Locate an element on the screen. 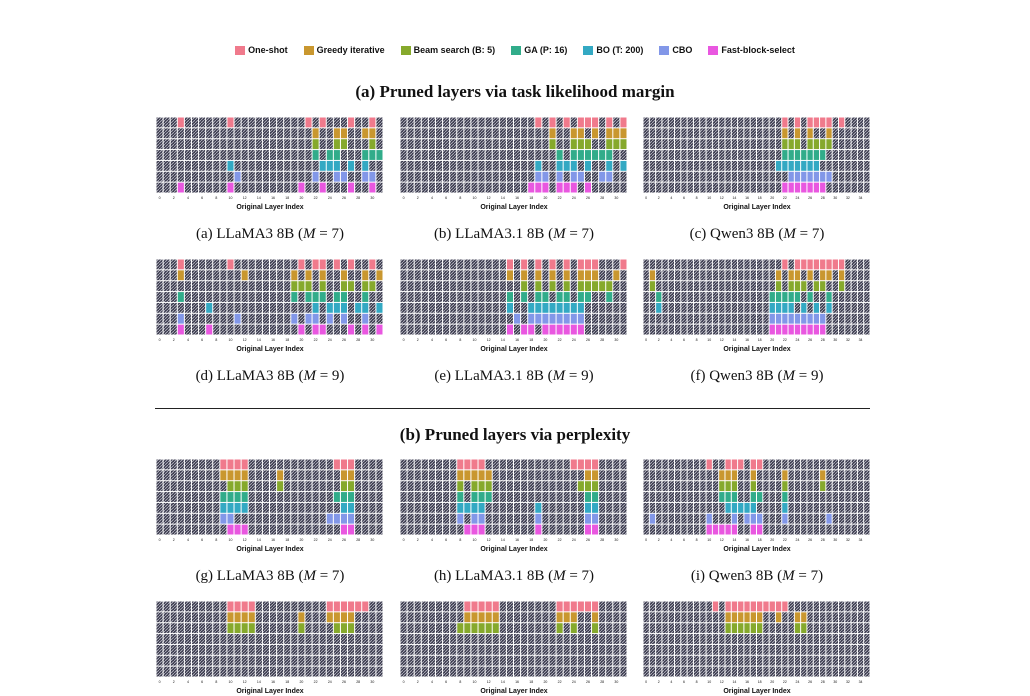 The height and width of the screenshot is (696, 1030). x-tick-label: 14 is located at coordinates (503, 540).